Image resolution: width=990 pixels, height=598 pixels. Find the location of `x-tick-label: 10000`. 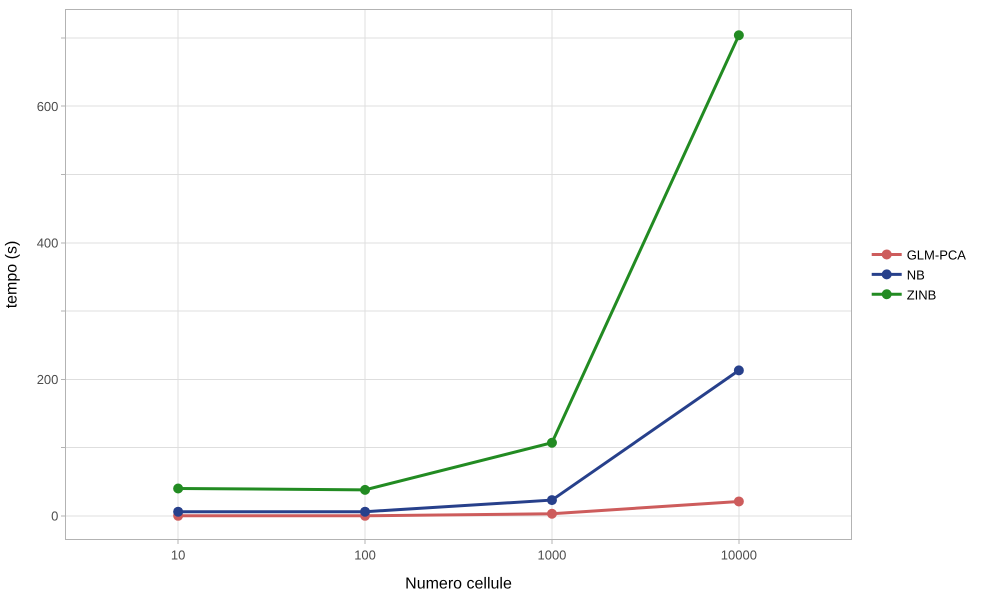

x-tick-label: 10000 is located at coordinates (738, 555).